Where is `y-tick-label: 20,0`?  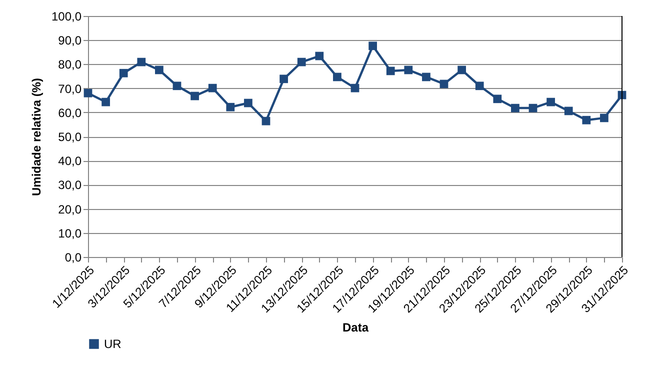 y-tick-label: 20,0 is located at coordinates (70, 209).